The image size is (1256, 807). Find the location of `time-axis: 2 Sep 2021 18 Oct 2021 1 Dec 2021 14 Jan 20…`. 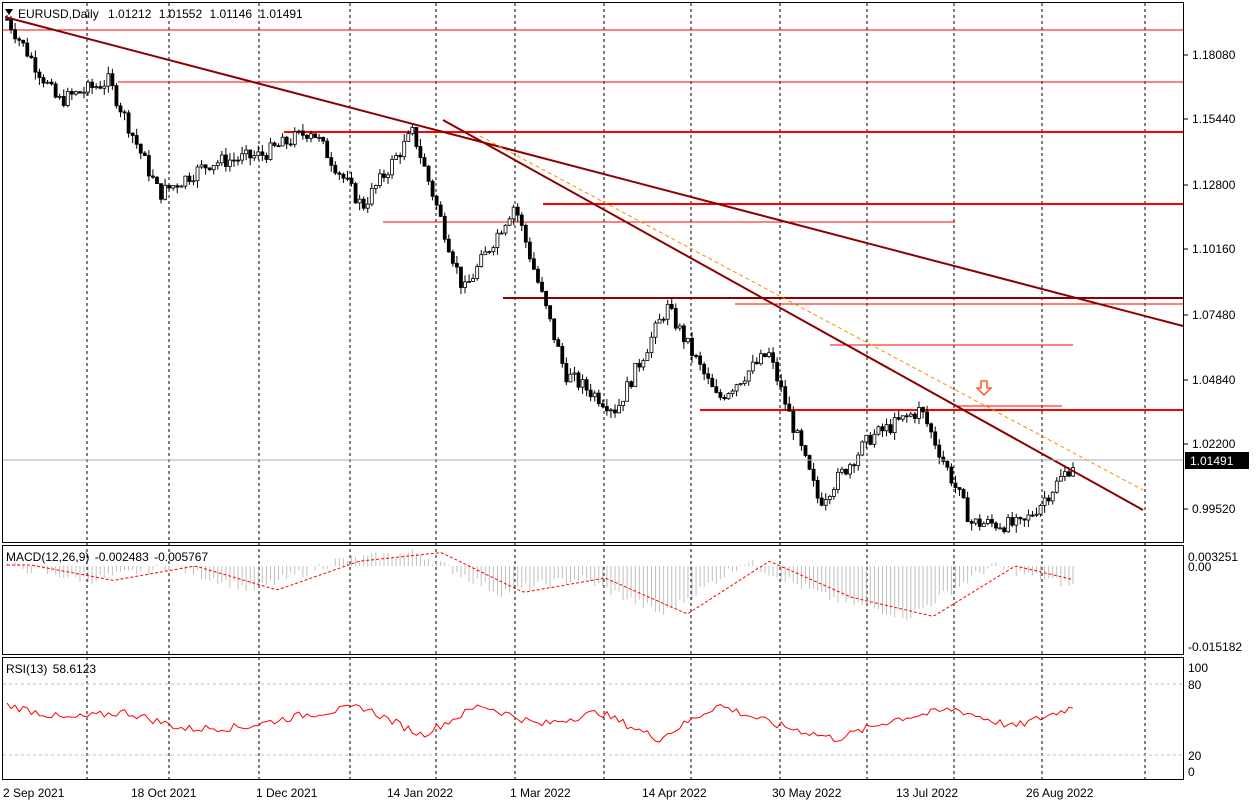

time-axis: 2 Sep 2021 18 Oct 2021 1 Dec 2021 14 Jan 20… is located at coordinates (548, 793).